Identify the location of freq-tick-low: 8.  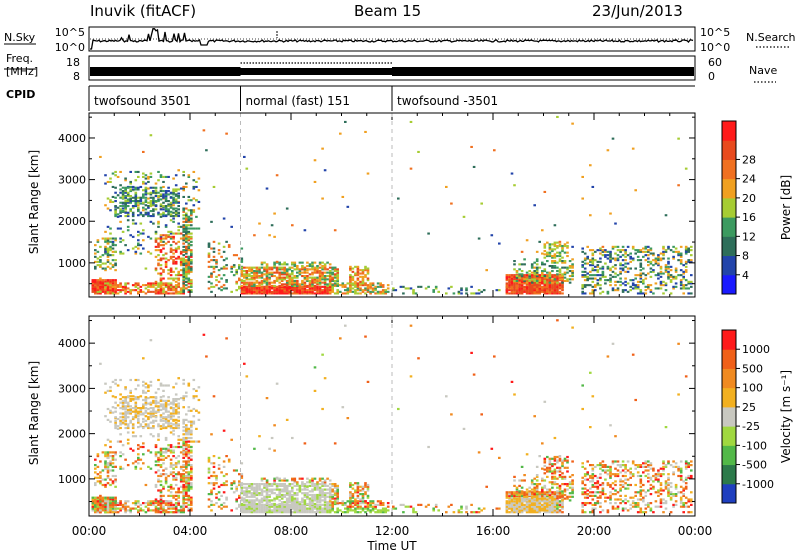
(76, 76).